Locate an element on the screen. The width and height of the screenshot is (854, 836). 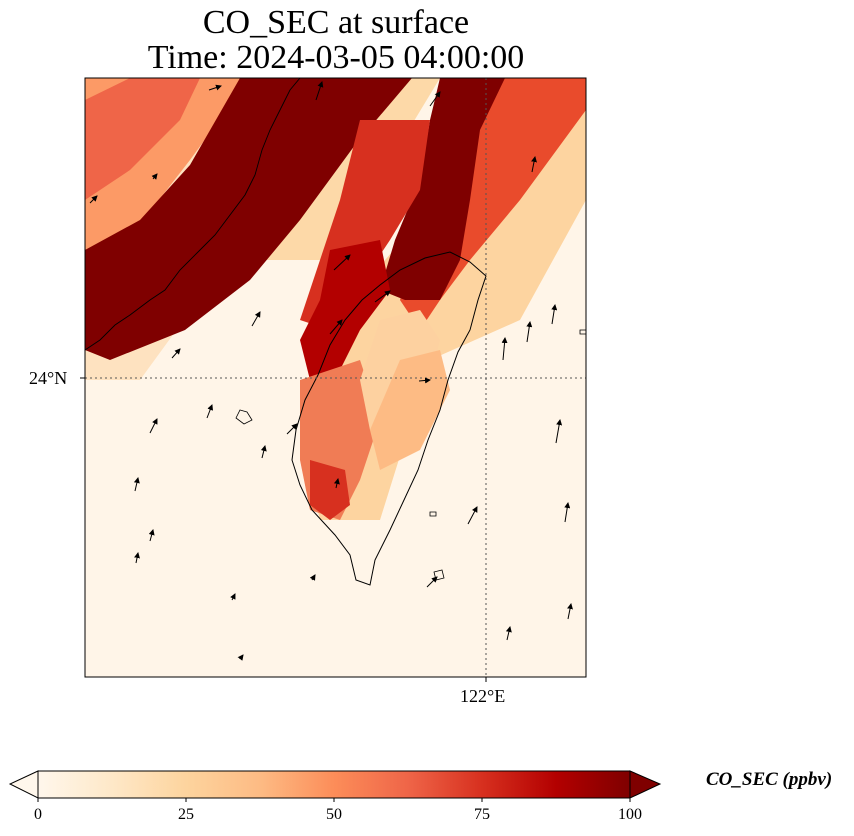
colorbar-extend-high is located at coordinates (645, 784).